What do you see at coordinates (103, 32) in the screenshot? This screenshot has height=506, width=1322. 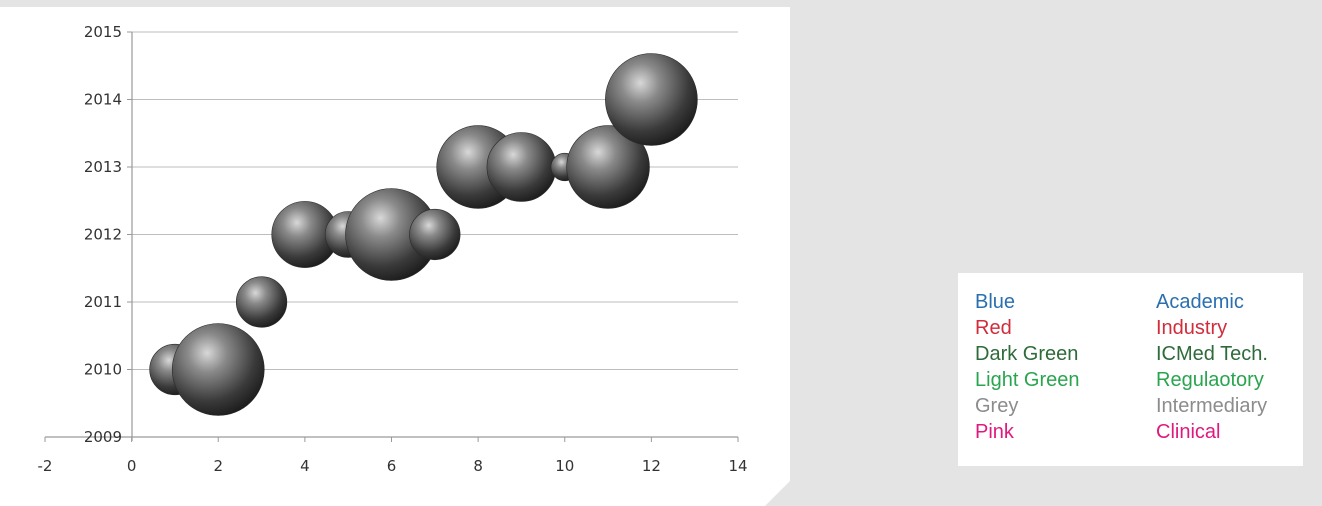 I see `y-tick-label: 2015` at bounding box center [103, 32].